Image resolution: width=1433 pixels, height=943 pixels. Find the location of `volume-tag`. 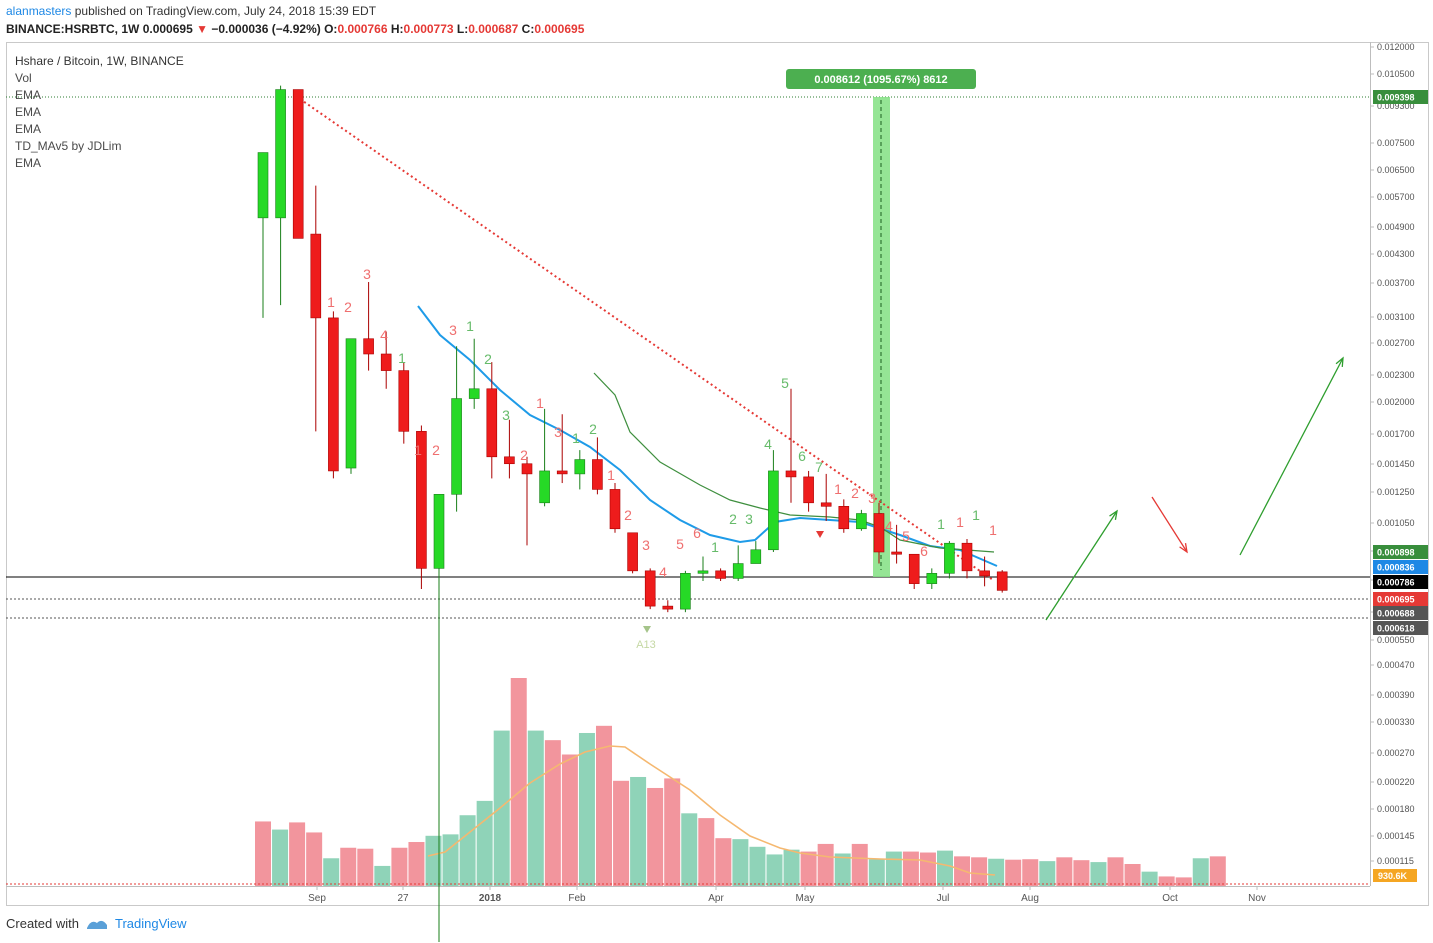

volume-tag is located at coordinates (1395, 875).